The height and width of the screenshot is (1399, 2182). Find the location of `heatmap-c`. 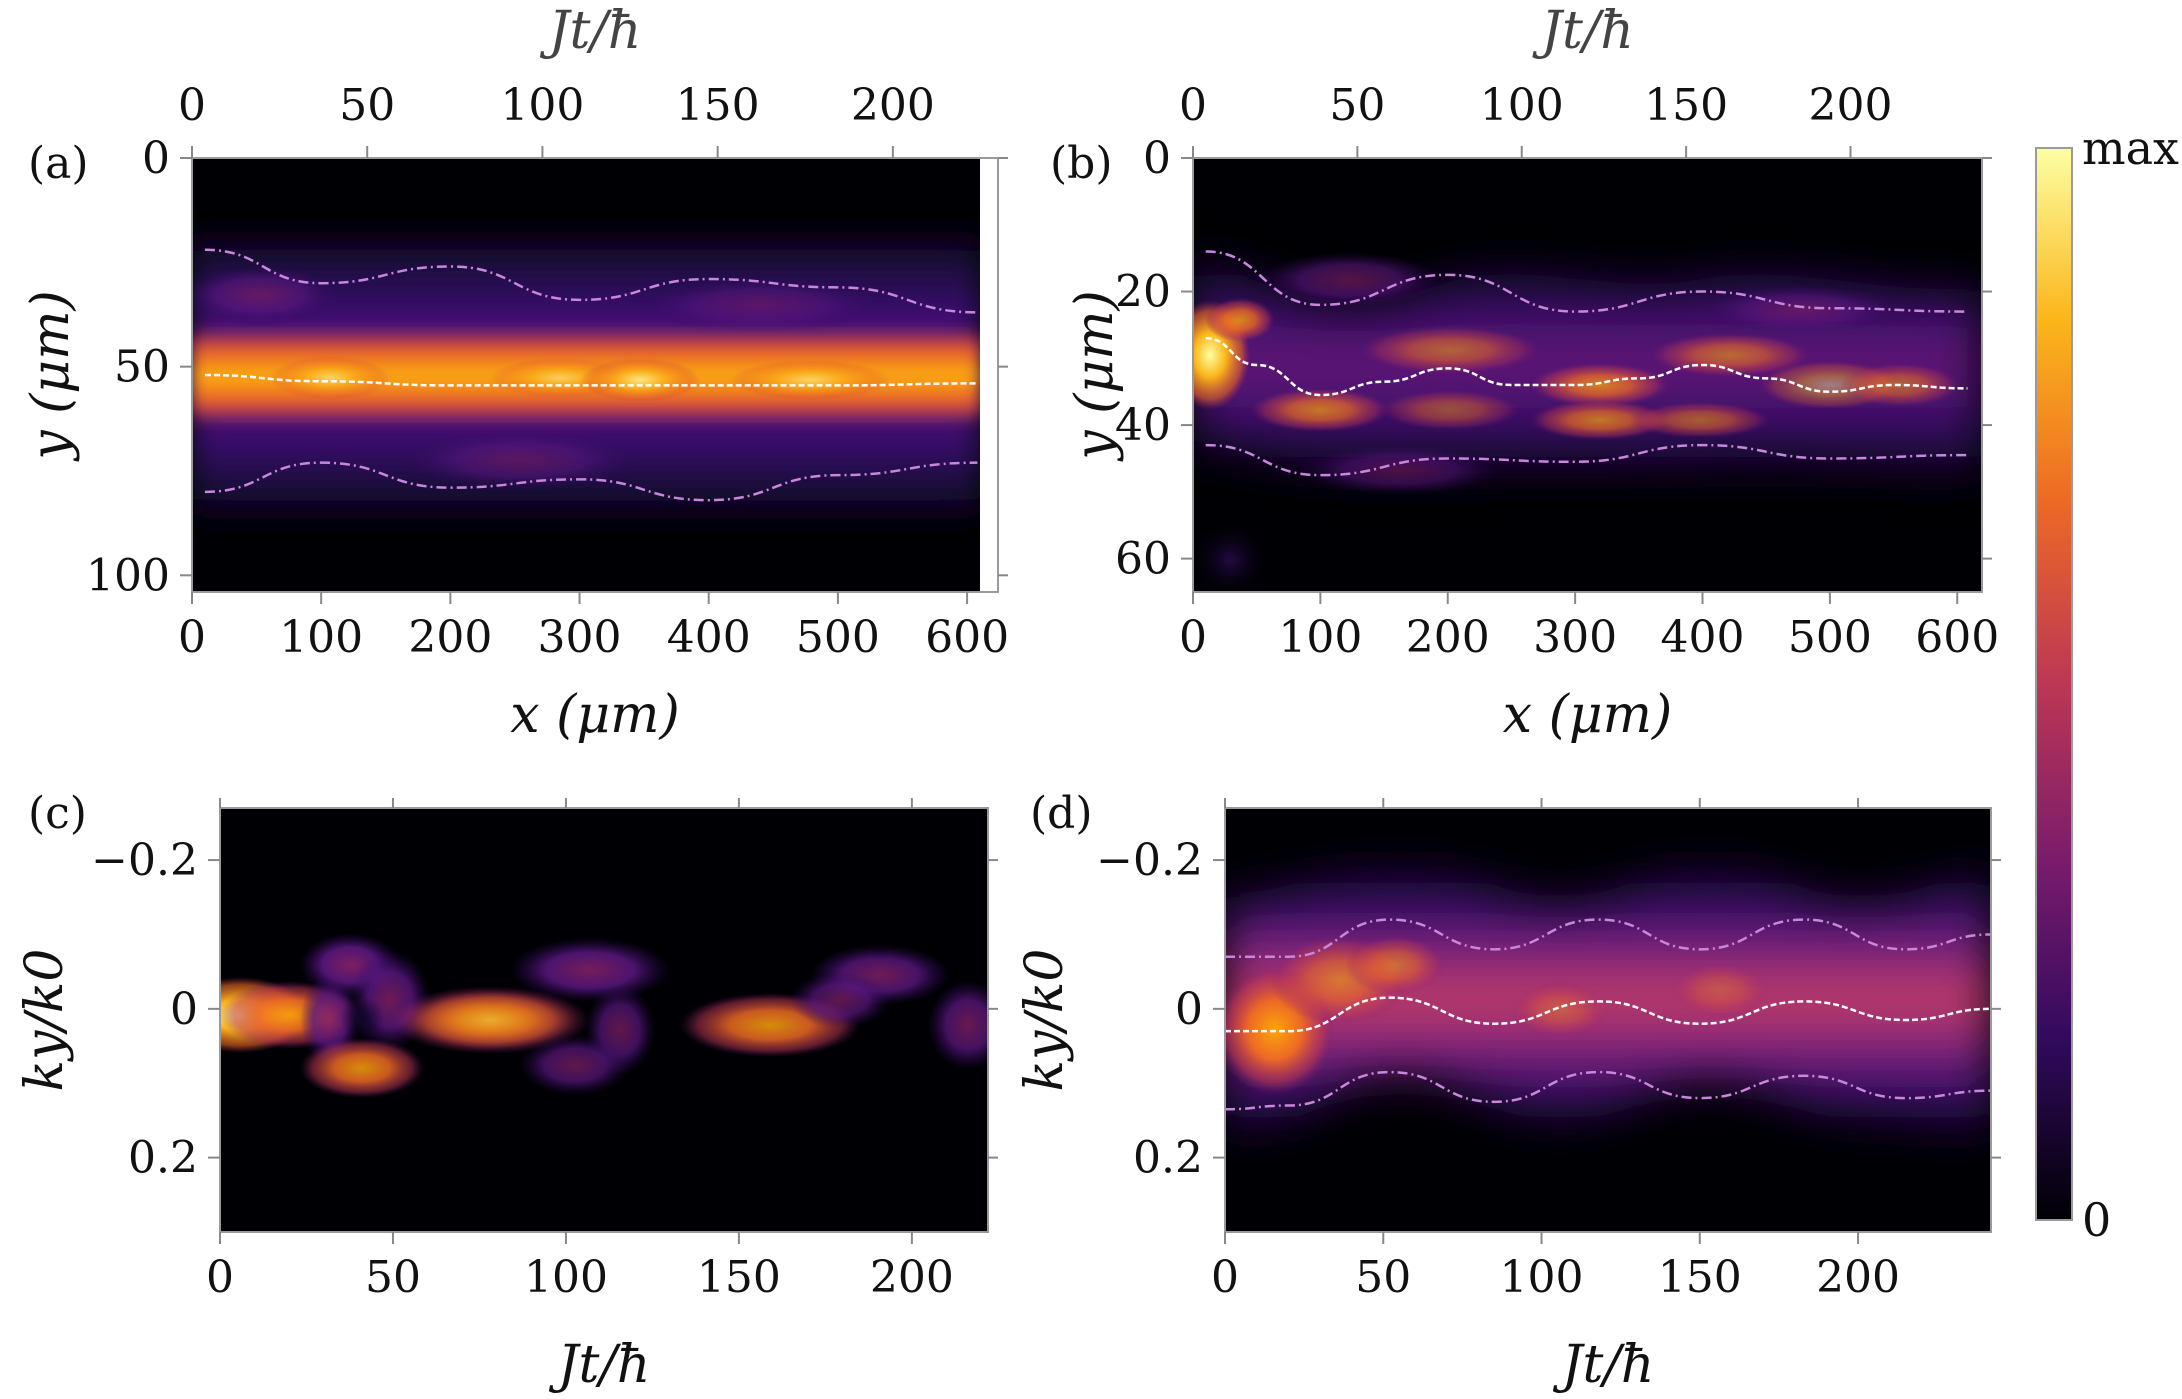

heatmap-c is located at coordinates (604, 1020).